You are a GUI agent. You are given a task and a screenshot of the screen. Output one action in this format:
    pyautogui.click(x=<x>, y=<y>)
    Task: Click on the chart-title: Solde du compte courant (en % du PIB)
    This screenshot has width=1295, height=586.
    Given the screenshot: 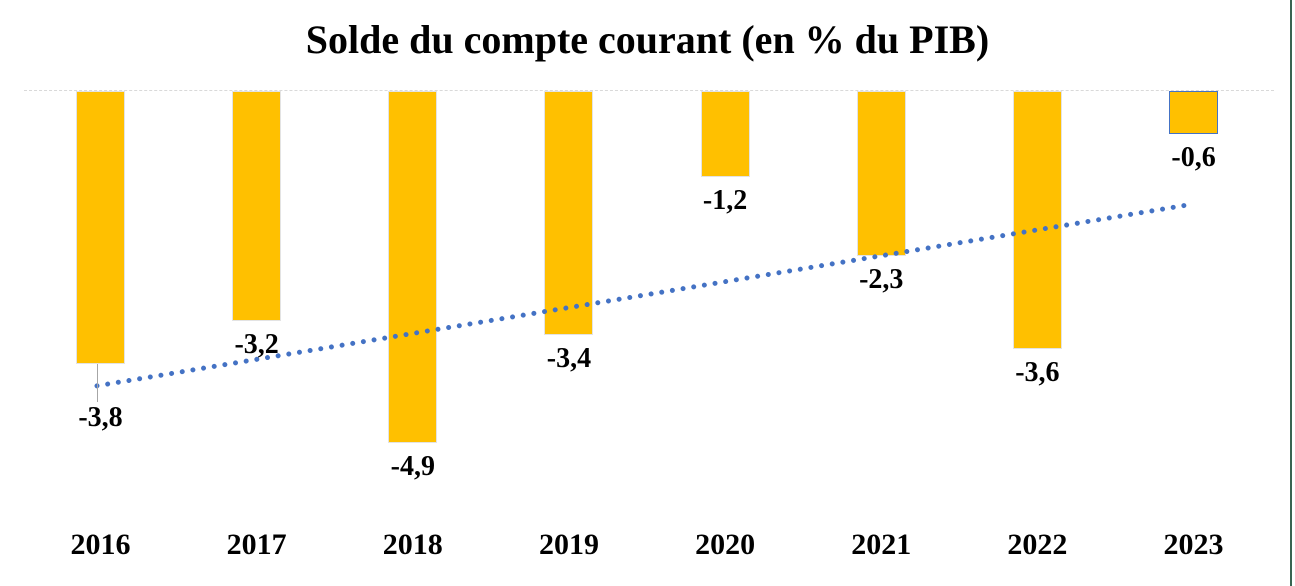 What is the action you would take?
    pyautogui.click(x=647, y=39)
    